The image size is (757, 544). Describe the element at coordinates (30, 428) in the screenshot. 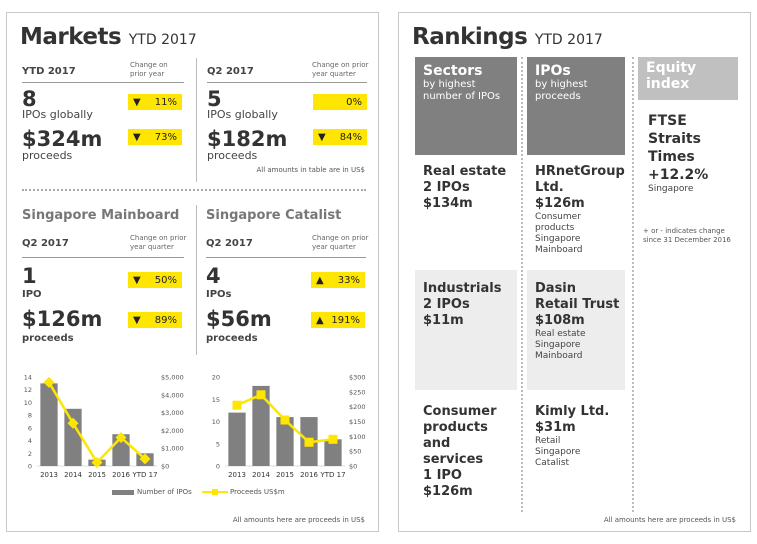

I see `y-tick-label: 6` at that location.